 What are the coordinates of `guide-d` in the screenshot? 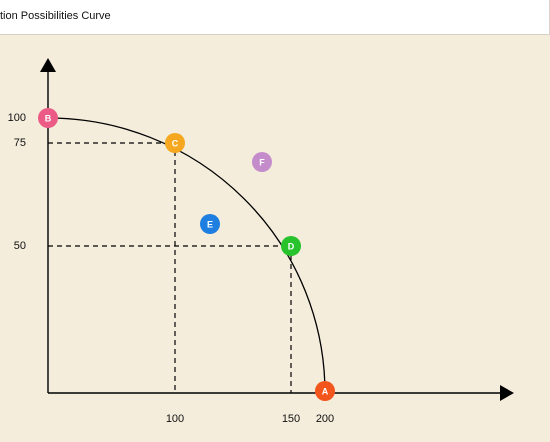 It's located at (170, 319).